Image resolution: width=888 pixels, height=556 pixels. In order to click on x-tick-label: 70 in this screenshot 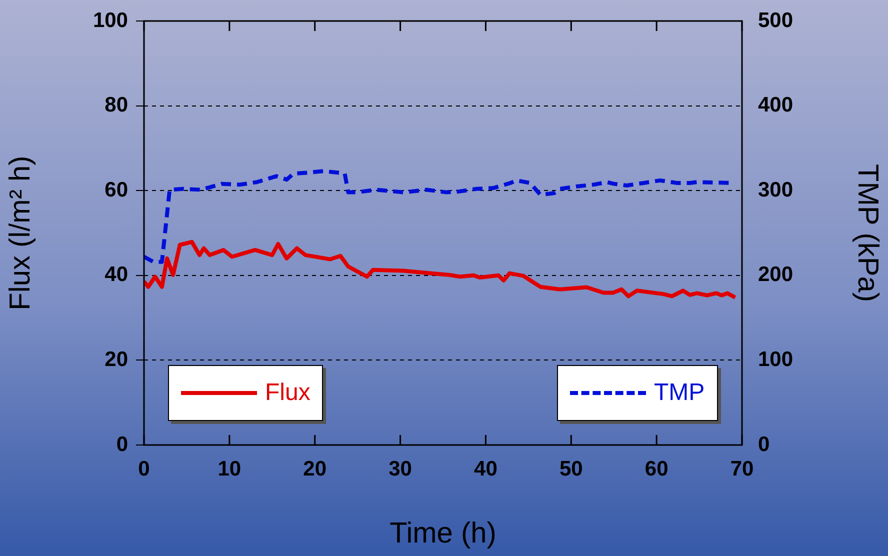, I will do `click(742, 468)`.